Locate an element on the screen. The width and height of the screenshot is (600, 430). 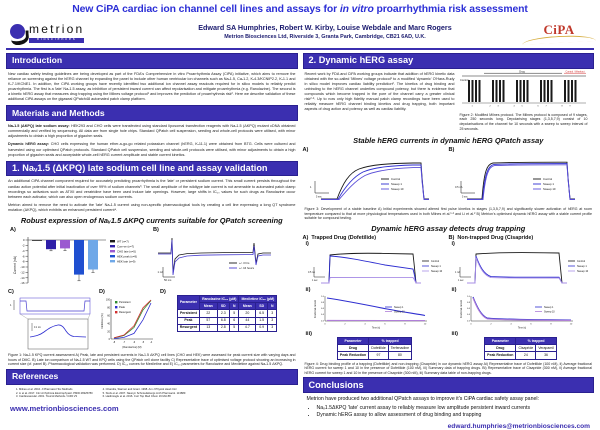
figure4-panel-a-label: A) is located at coordinates (305, 237).